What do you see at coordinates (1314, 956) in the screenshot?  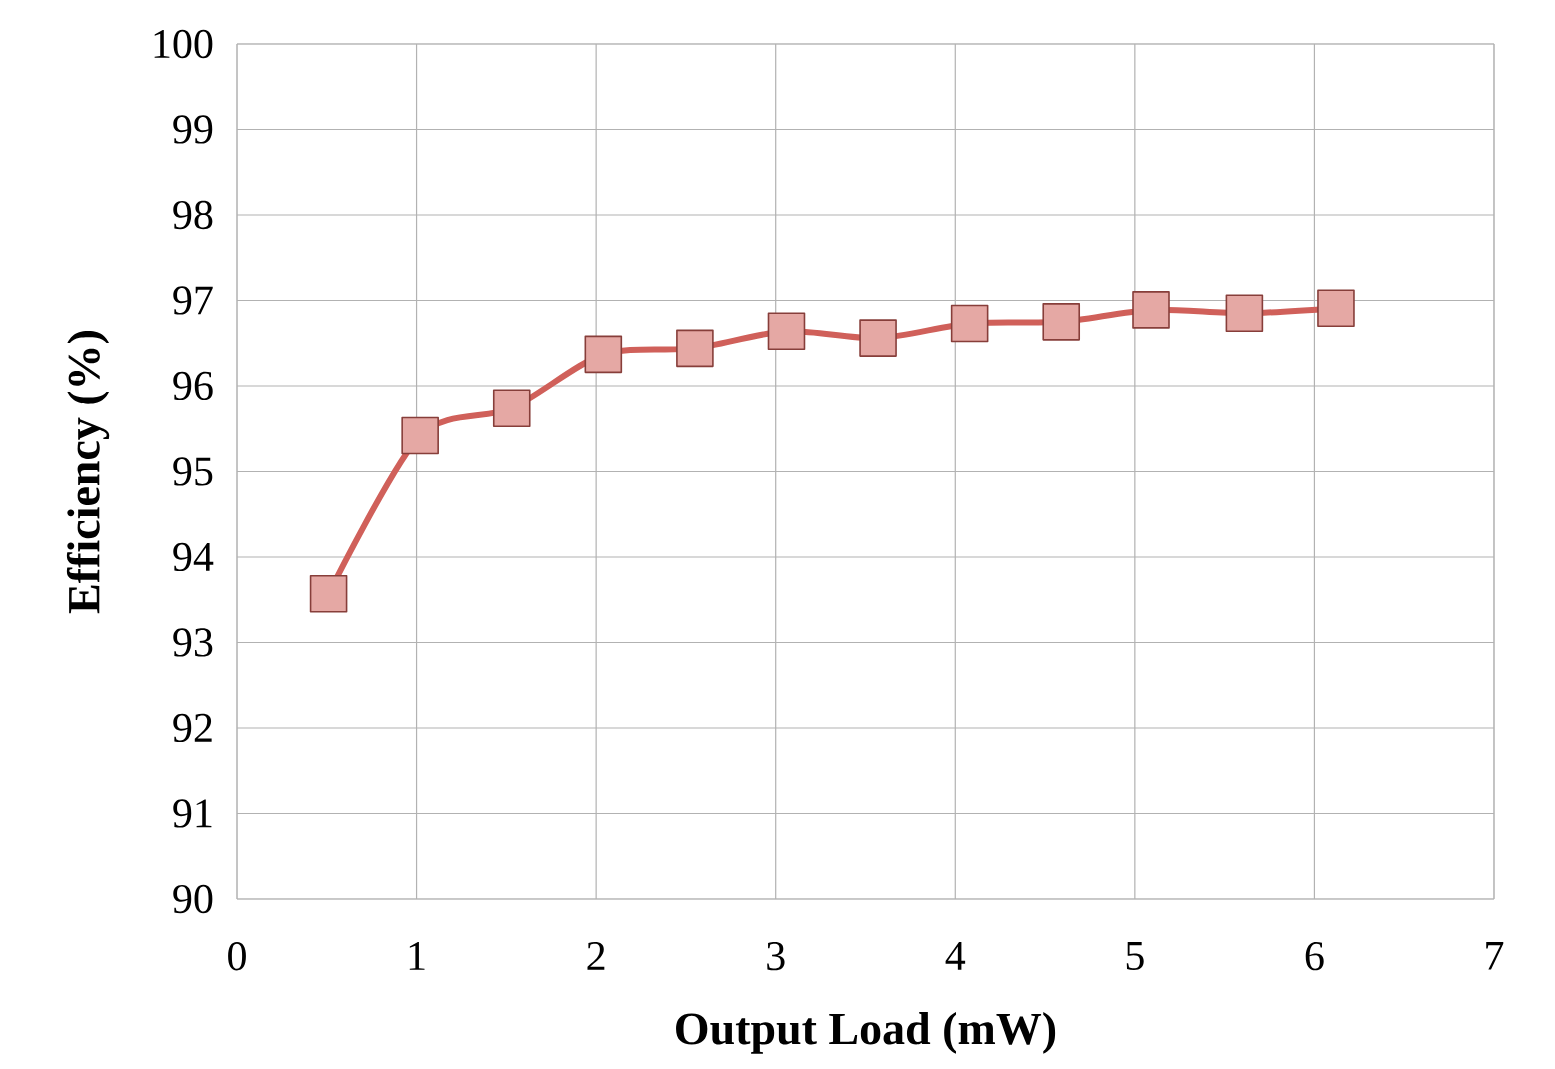 I see `x-tick-label: 6` at bounding box center [1314, 956].